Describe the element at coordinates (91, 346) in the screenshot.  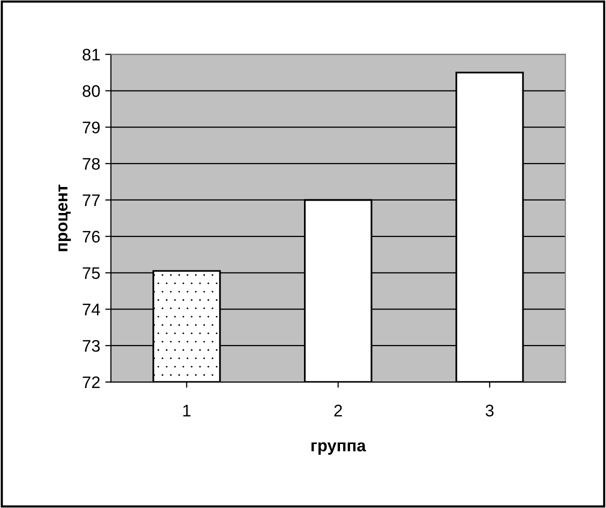
I see `y-tick-label: 73` at that location.